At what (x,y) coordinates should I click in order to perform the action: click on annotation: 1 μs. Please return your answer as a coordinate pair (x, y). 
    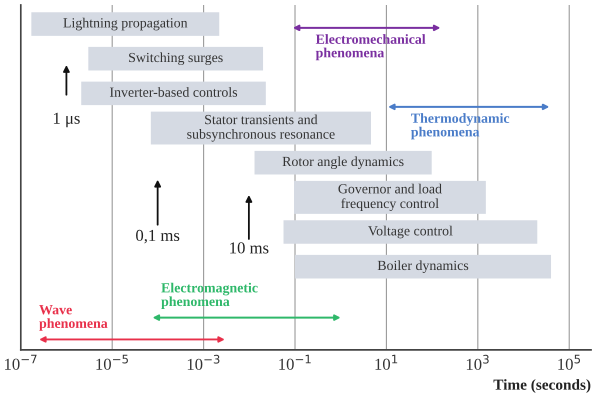
    Looking at the image, I should click on (67, 120).